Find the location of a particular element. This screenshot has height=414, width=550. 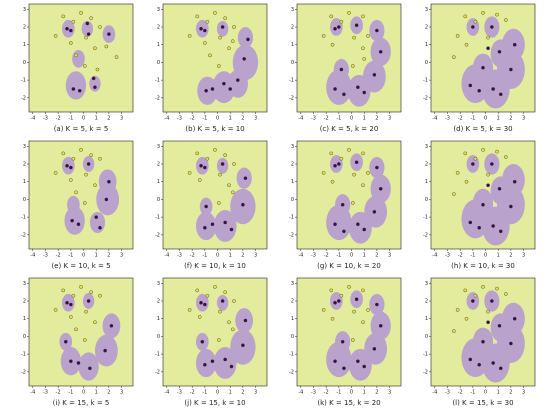

x-tick-label: 2 is located at coordinates (510, 256).